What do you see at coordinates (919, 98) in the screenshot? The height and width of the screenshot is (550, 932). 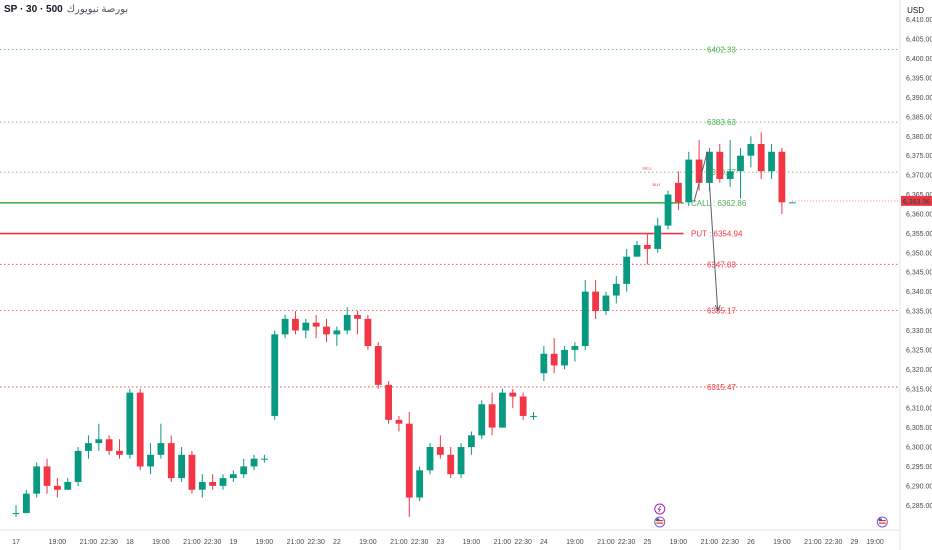 I see `price-tick-label: 6,390.00` at bounding box center [919, 98].